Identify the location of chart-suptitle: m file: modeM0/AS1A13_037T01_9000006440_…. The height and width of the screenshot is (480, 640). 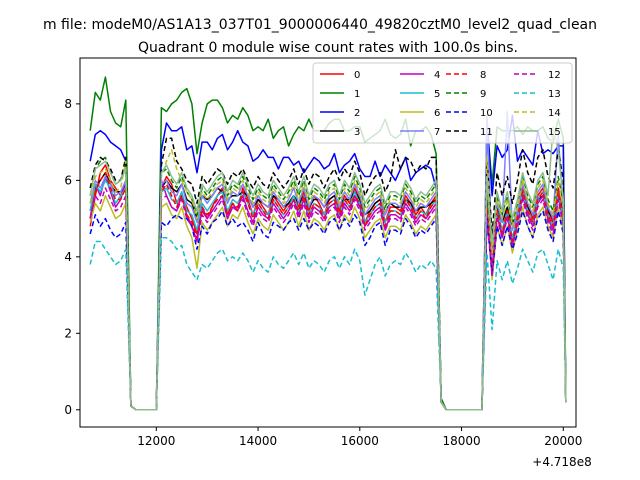
(320, 25).